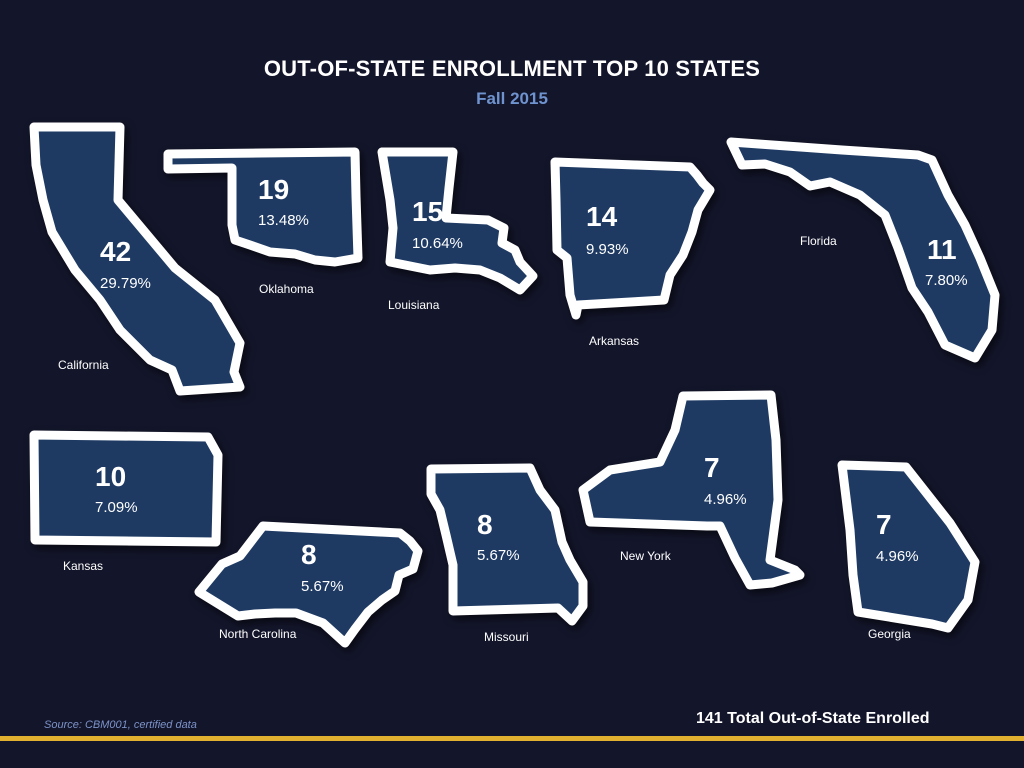 The width and height of the screenshot is (1024, 768). I want to click on florida-count: 11, so click(942, 249).